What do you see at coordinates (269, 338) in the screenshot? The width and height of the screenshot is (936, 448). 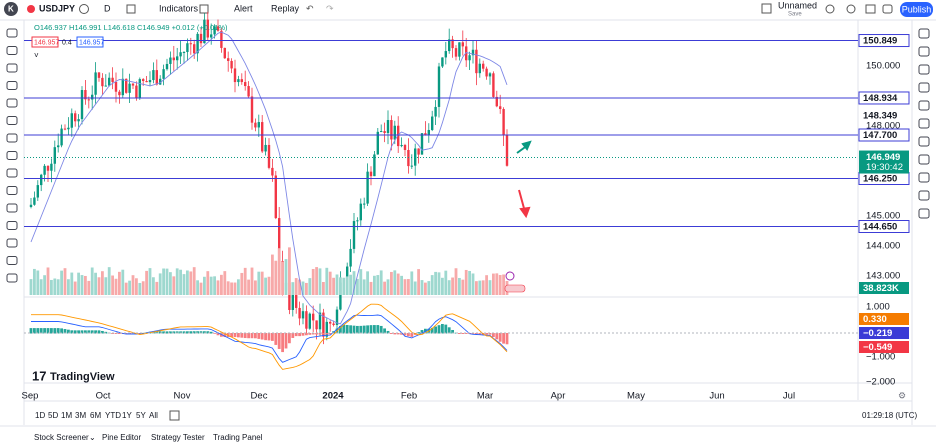 I see `macd-line` at bounding box center [269, 338].